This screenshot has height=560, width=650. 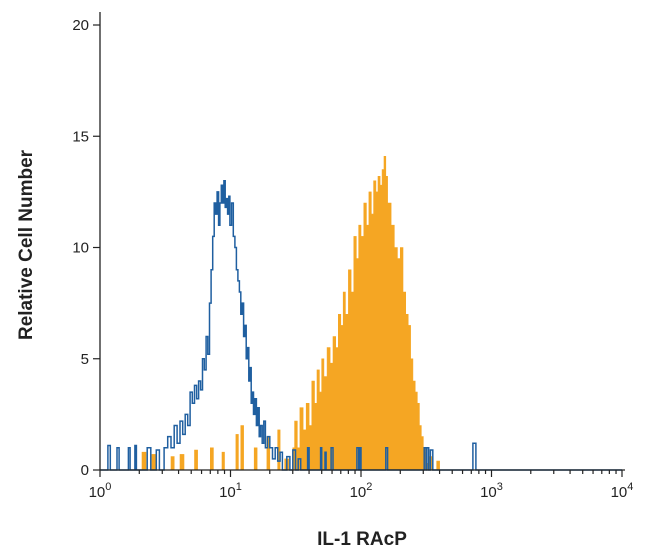 What do you see at coordinates (361, 491) in the screenshot?
I see `x-tick-label-2: 10²` at bounding box center [361, 491].